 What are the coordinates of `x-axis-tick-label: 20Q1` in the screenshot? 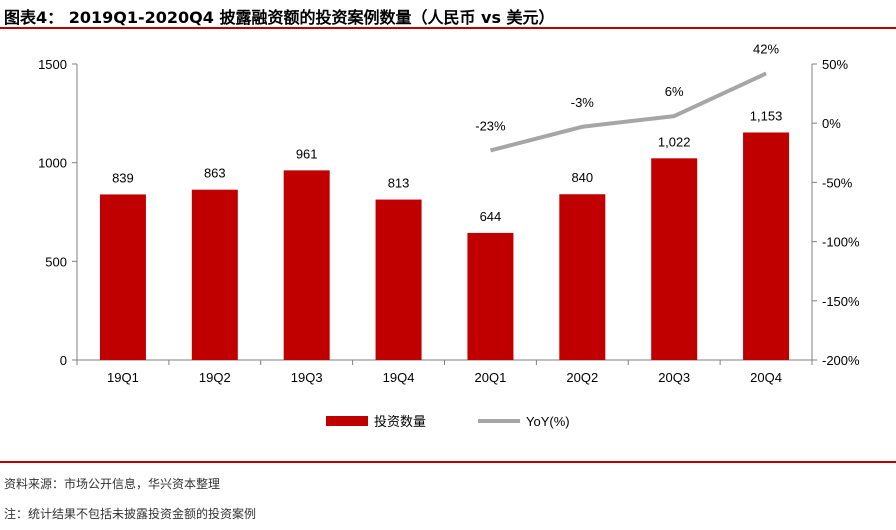 It's located at (491, 377).